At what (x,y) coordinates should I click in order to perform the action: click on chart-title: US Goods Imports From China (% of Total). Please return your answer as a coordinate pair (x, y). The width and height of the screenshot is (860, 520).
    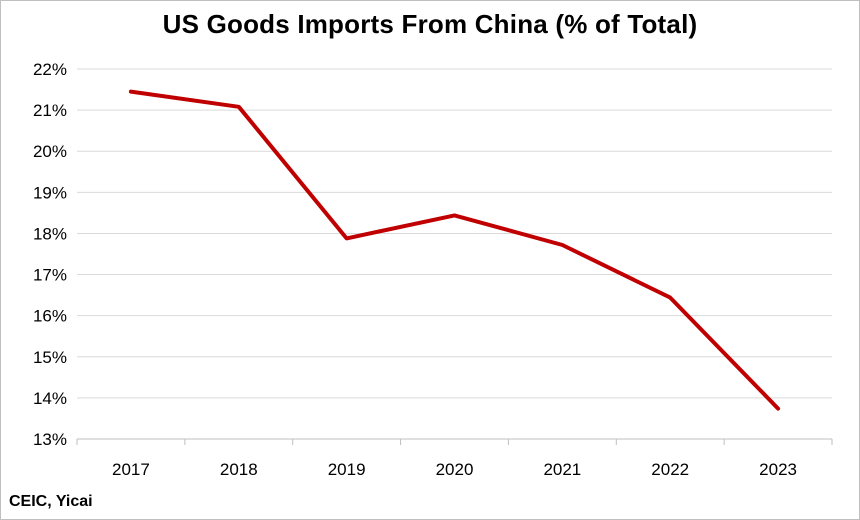
    Looking at the image, I should click on (430, 24).